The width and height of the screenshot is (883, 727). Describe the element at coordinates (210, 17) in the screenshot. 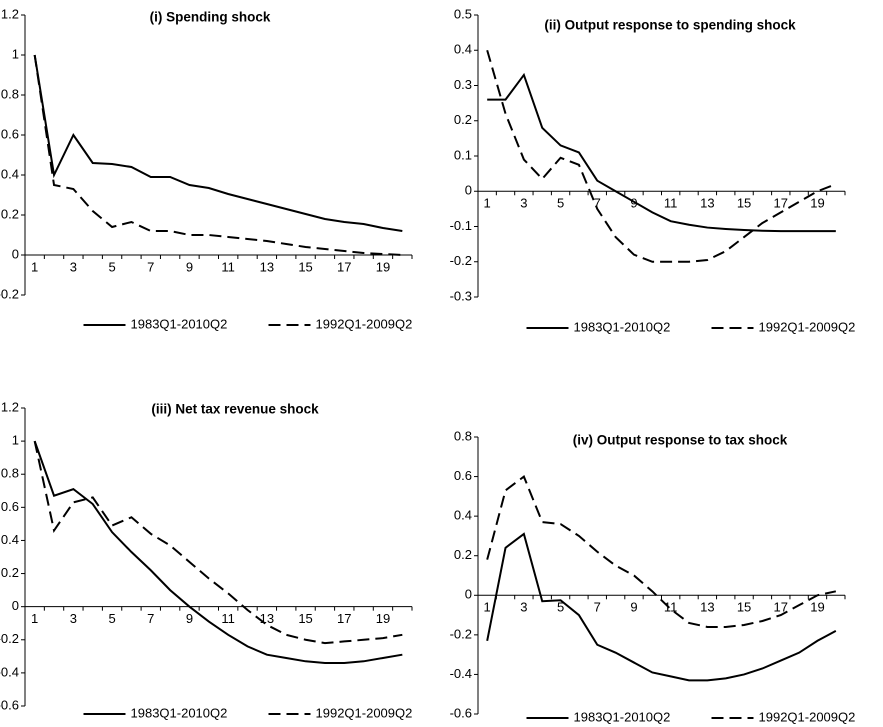

I see `chart-title: (i) Spending shock` at that location.